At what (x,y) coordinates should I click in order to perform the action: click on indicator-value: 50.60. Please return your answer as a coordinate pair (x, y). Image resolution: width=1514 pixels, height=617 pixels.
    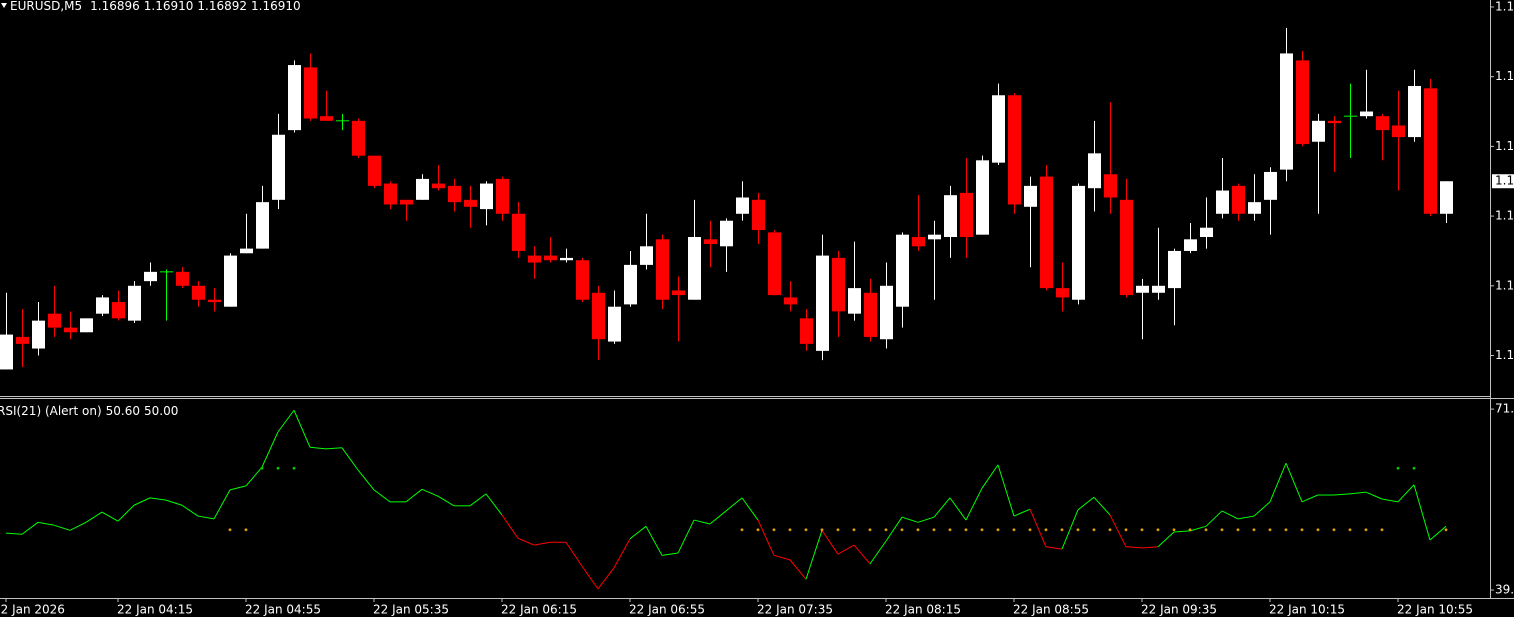
    Looking at the image, I should click on (123, 411).